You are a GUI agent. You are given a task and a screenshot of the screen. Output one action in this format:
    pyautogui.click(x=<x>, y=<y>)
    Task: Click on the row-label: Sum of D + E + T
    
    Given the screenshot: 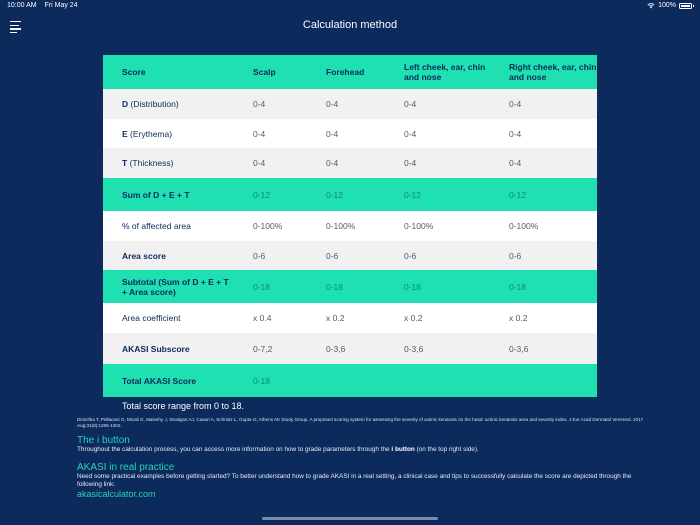 What is the action you would take?
    pyautogui.click(x=156, y=194)
    